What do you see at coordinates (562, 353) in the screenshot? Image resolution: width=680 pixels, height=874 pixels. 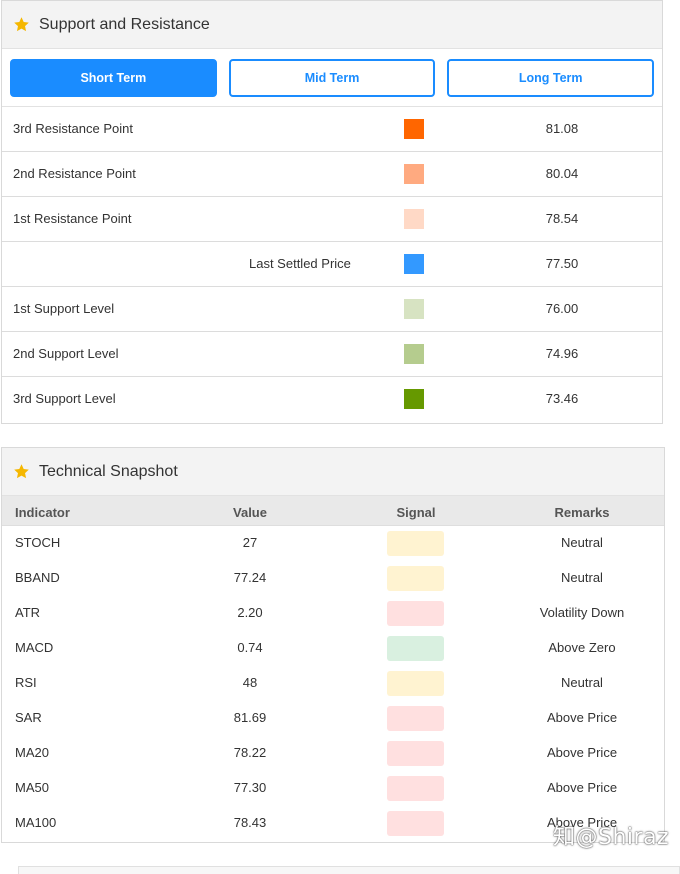 I see `level-value: 74.96` at bounding box center [562, 353].